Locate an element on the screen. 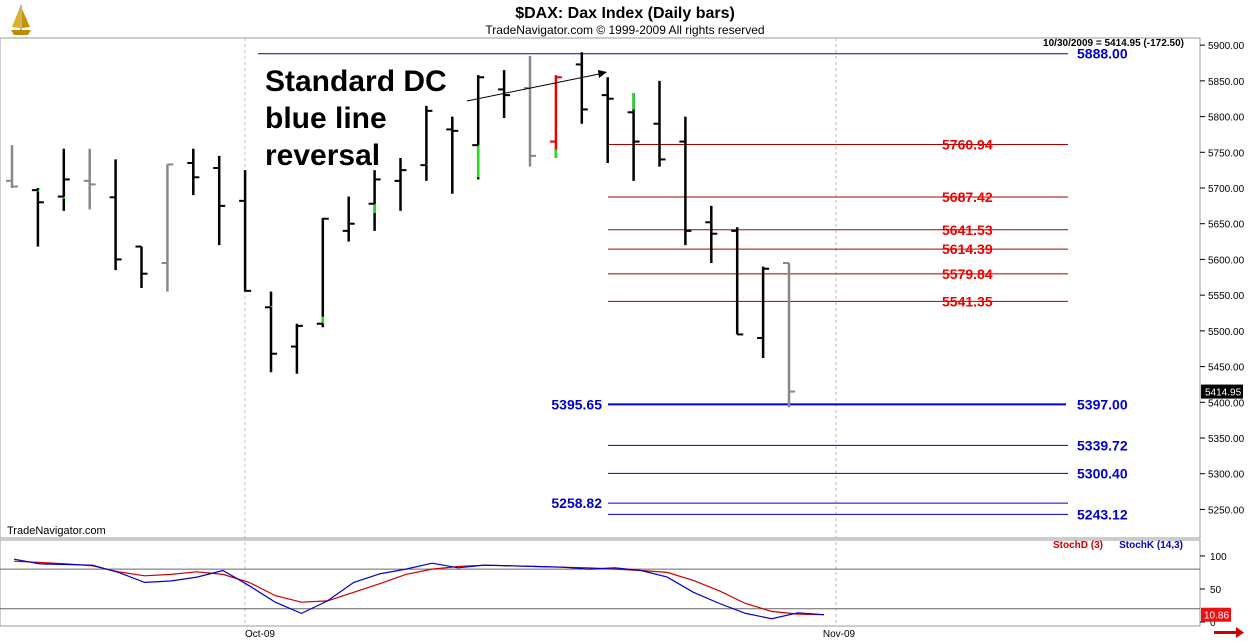  y-tick-label: 0 is located at coordinates (1213, 623).